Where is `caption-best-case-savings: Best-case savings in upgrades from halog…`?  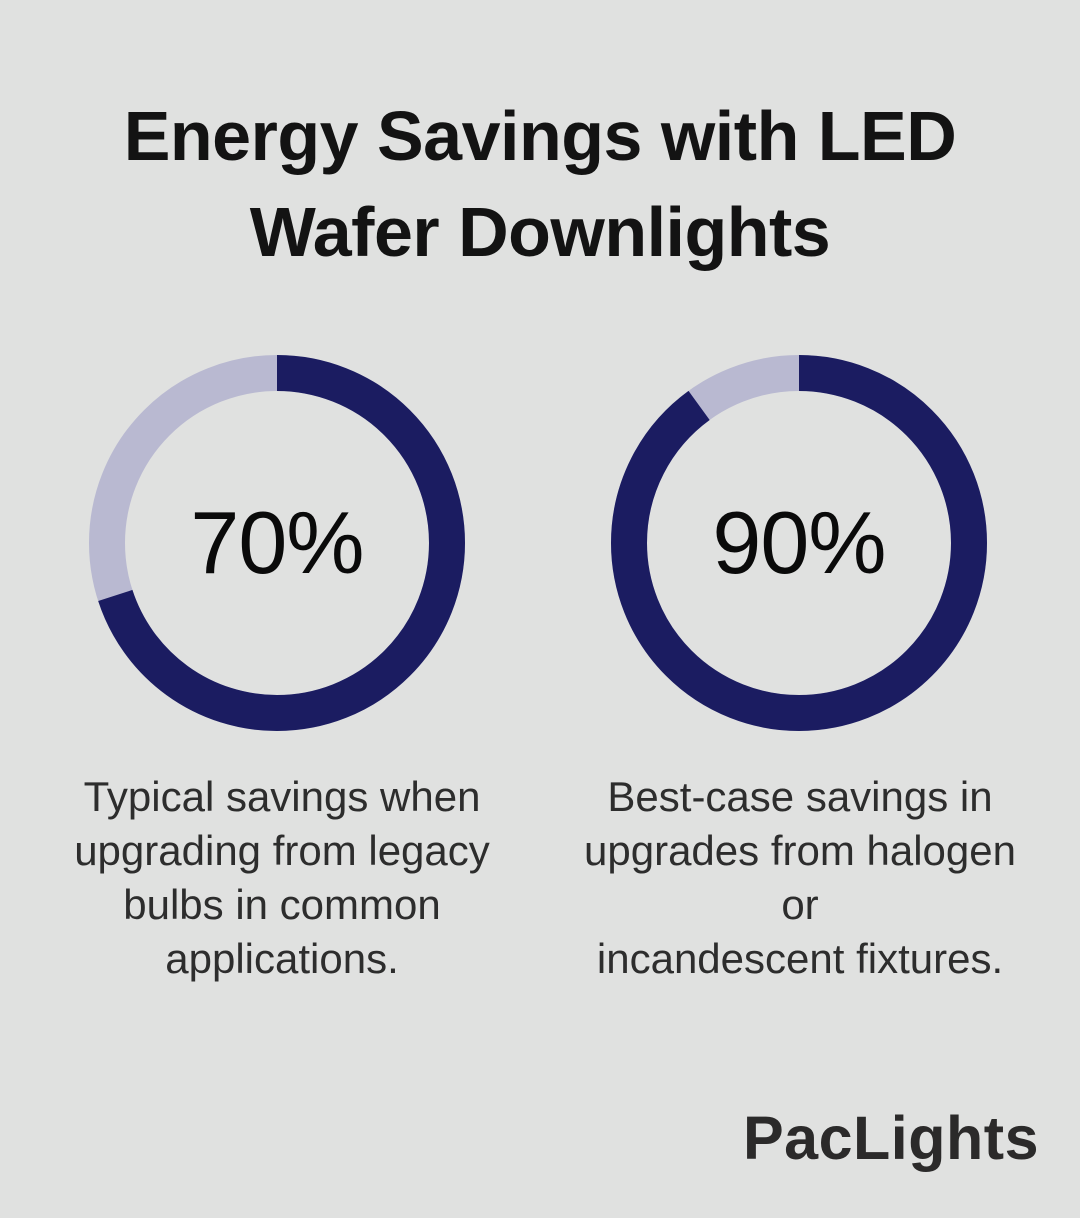 caption-best-case-savings: Best-case savings in upgrades from halog… is located at coordinates (800, 878).